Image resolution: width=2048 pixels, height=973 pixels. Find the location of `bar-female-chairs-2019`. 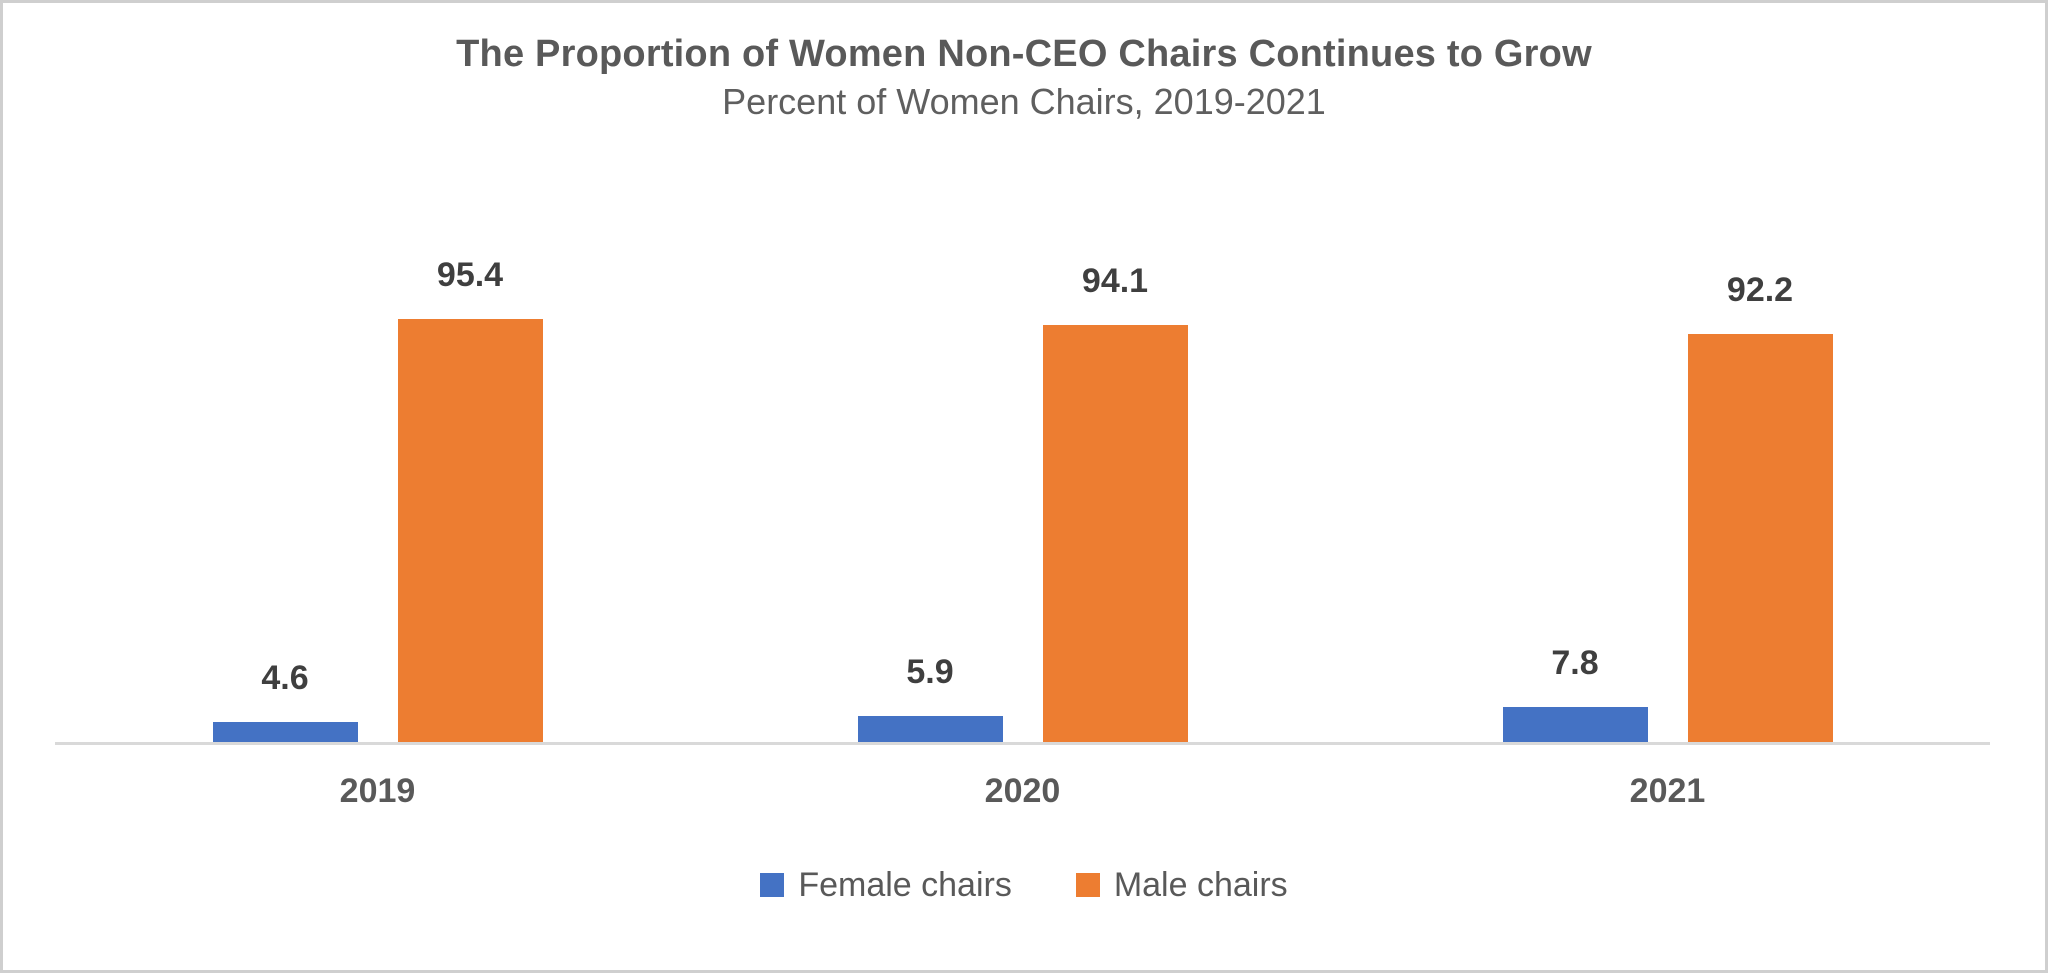

bar-female-chairs-2019 is located at coordinates (285, 731).